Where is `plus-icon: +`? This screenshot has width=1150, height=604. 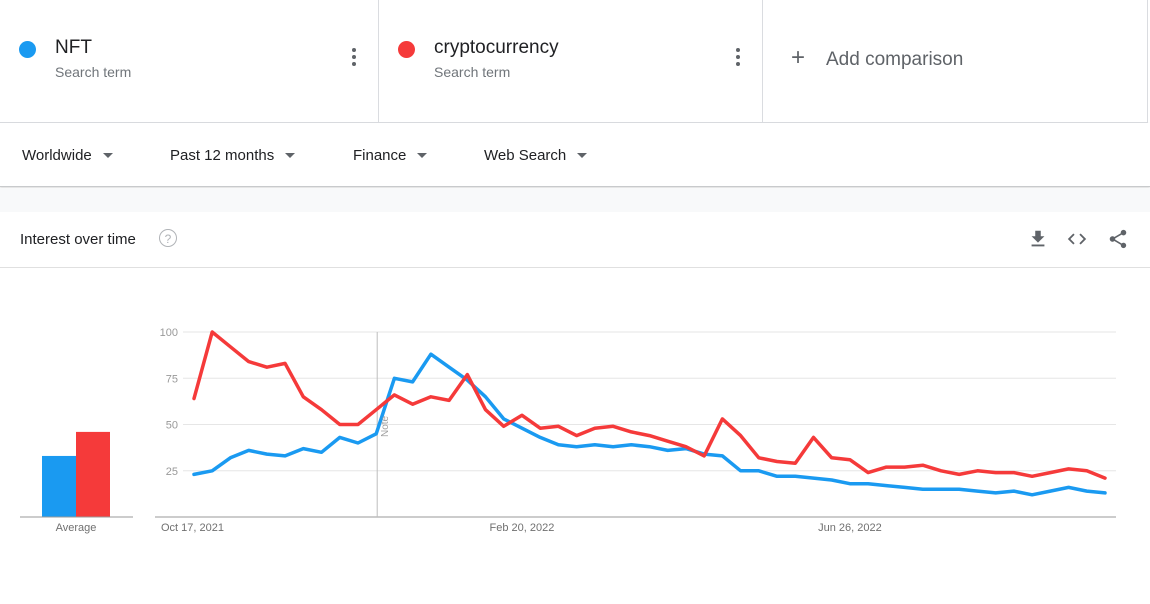 plus-icon: + is located at coordinates (798, 57).